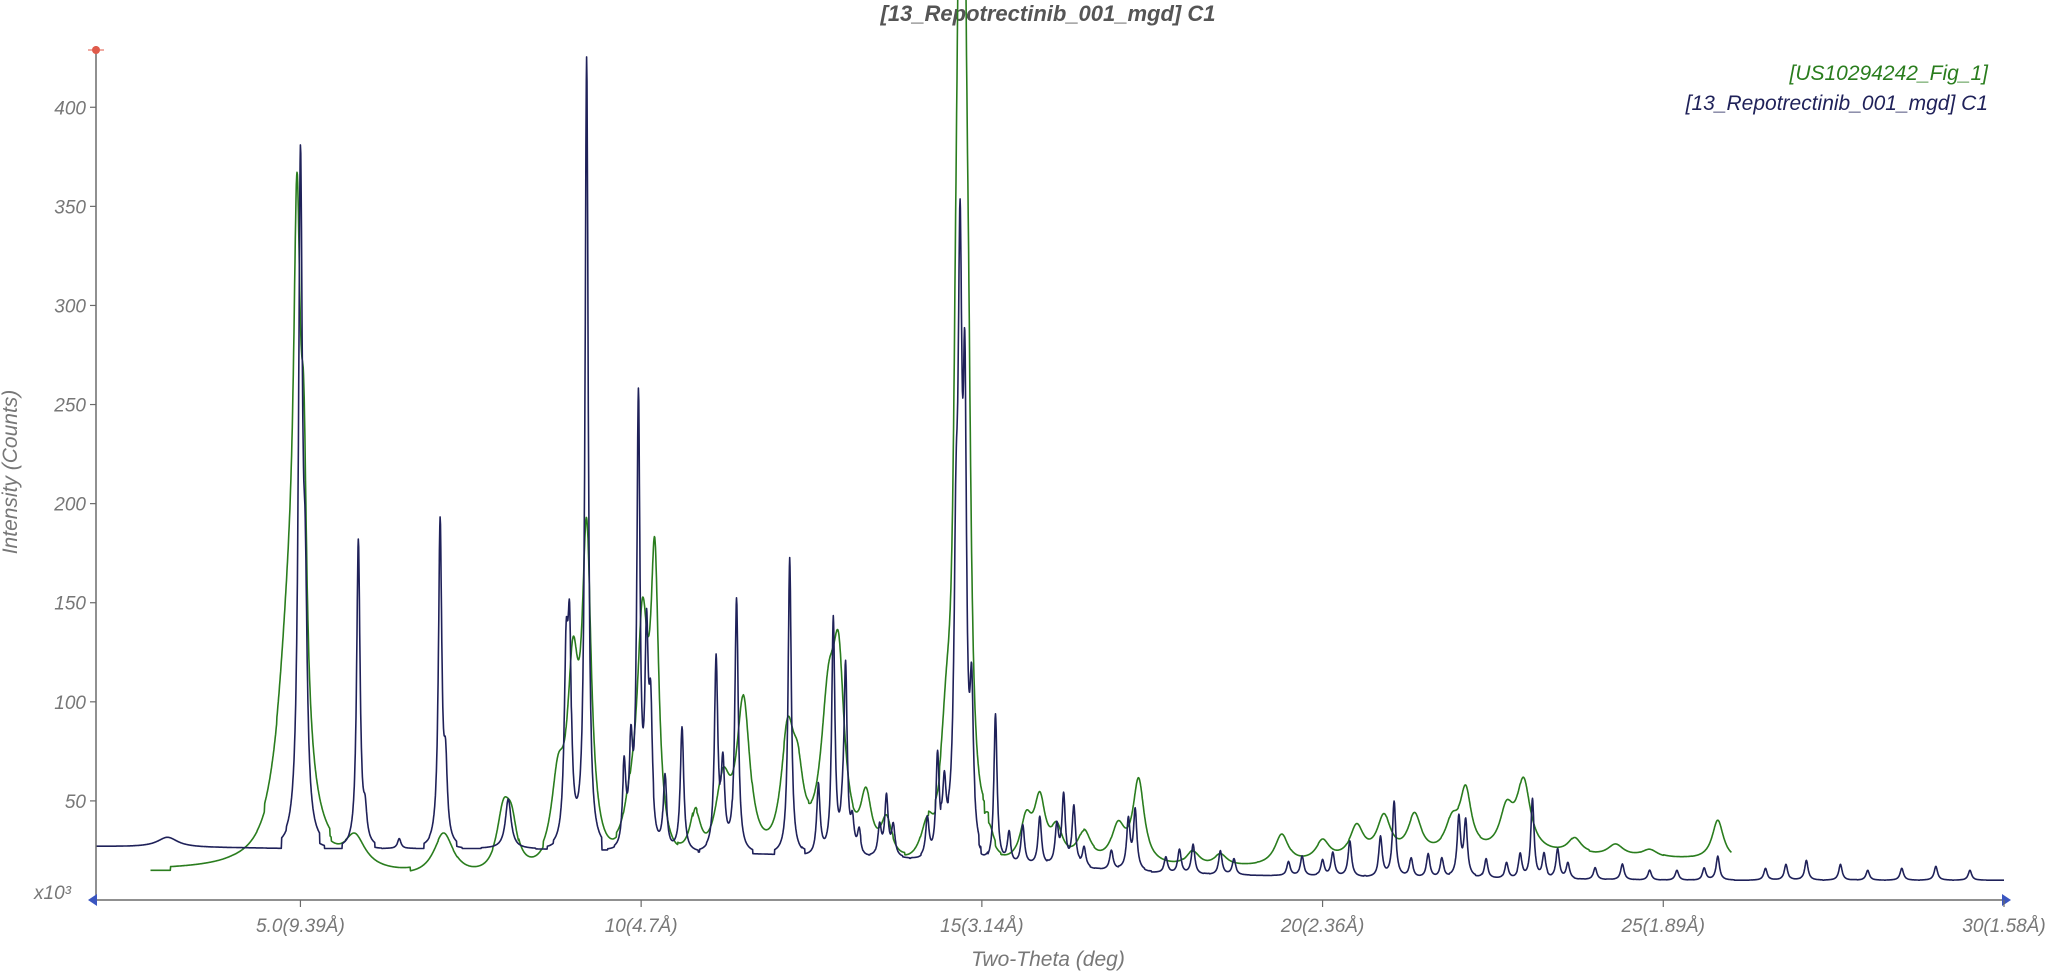 This screenshot has width=2050, height=972. Describe the element at coordinates (69, 505) in the screenshot. I see `y-tick-label: 200` at that location.